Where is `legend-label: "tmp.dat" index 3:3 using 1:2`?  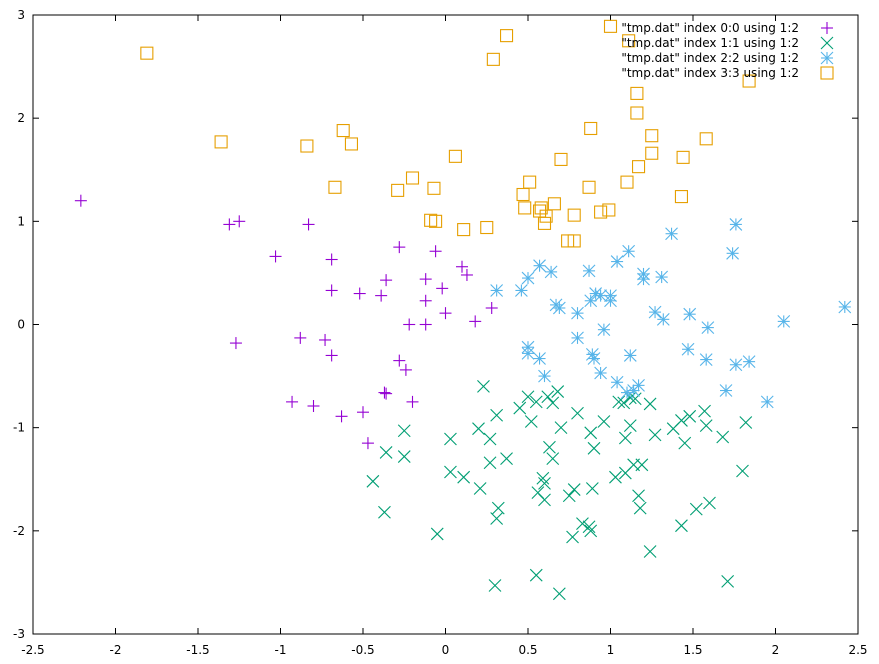
legend-label: "tmp.dat" index 3:3 using 1:2 is located at coordinates (710, 73).